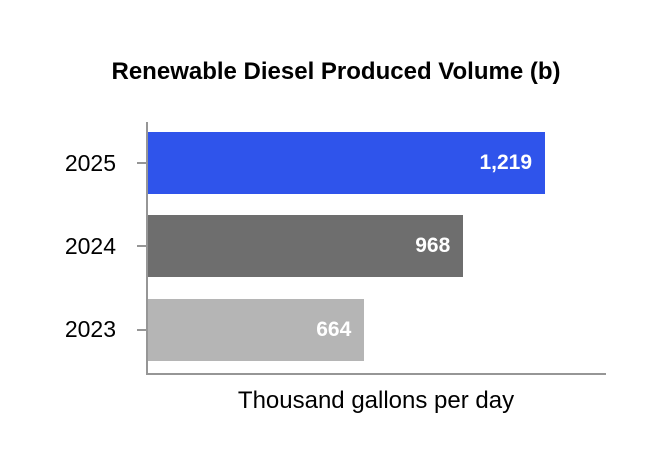 Image resolution: width=672 pixels, height=476 pixels. What do you see at coordinates (347, 163) in the screenshot?
I see `bar-2025: 1,219` at bounding box center [347, 163].